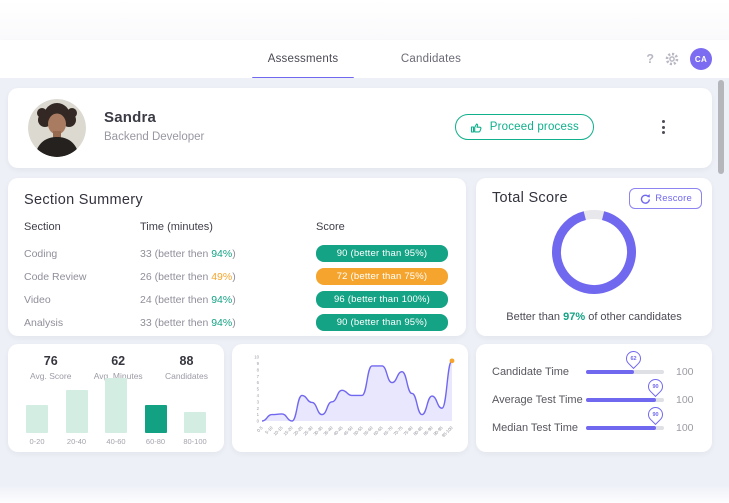  Describe the element at coordinates (42, 226) in the screenshot. I see `col-header-section: Section` at that location.